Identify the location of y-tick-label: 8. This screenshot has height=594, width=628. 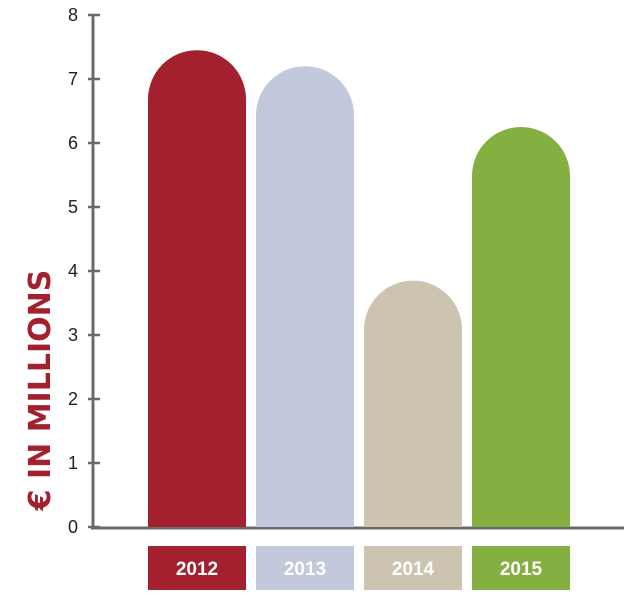
(73, 15).